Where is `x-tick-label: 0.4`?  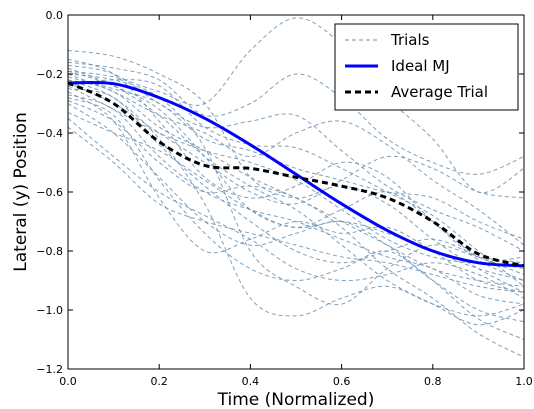
x-tick-label: 0.4 is located at coordinates (251, 381).